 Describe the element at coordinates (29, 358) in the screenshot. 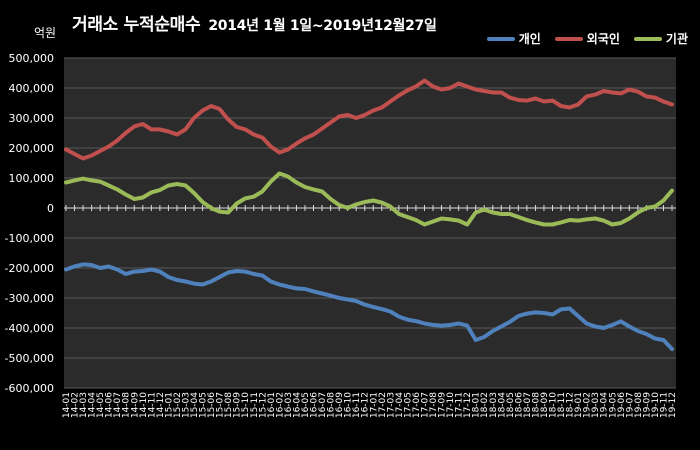

I see `y-tick-label: -500,000` at that location.